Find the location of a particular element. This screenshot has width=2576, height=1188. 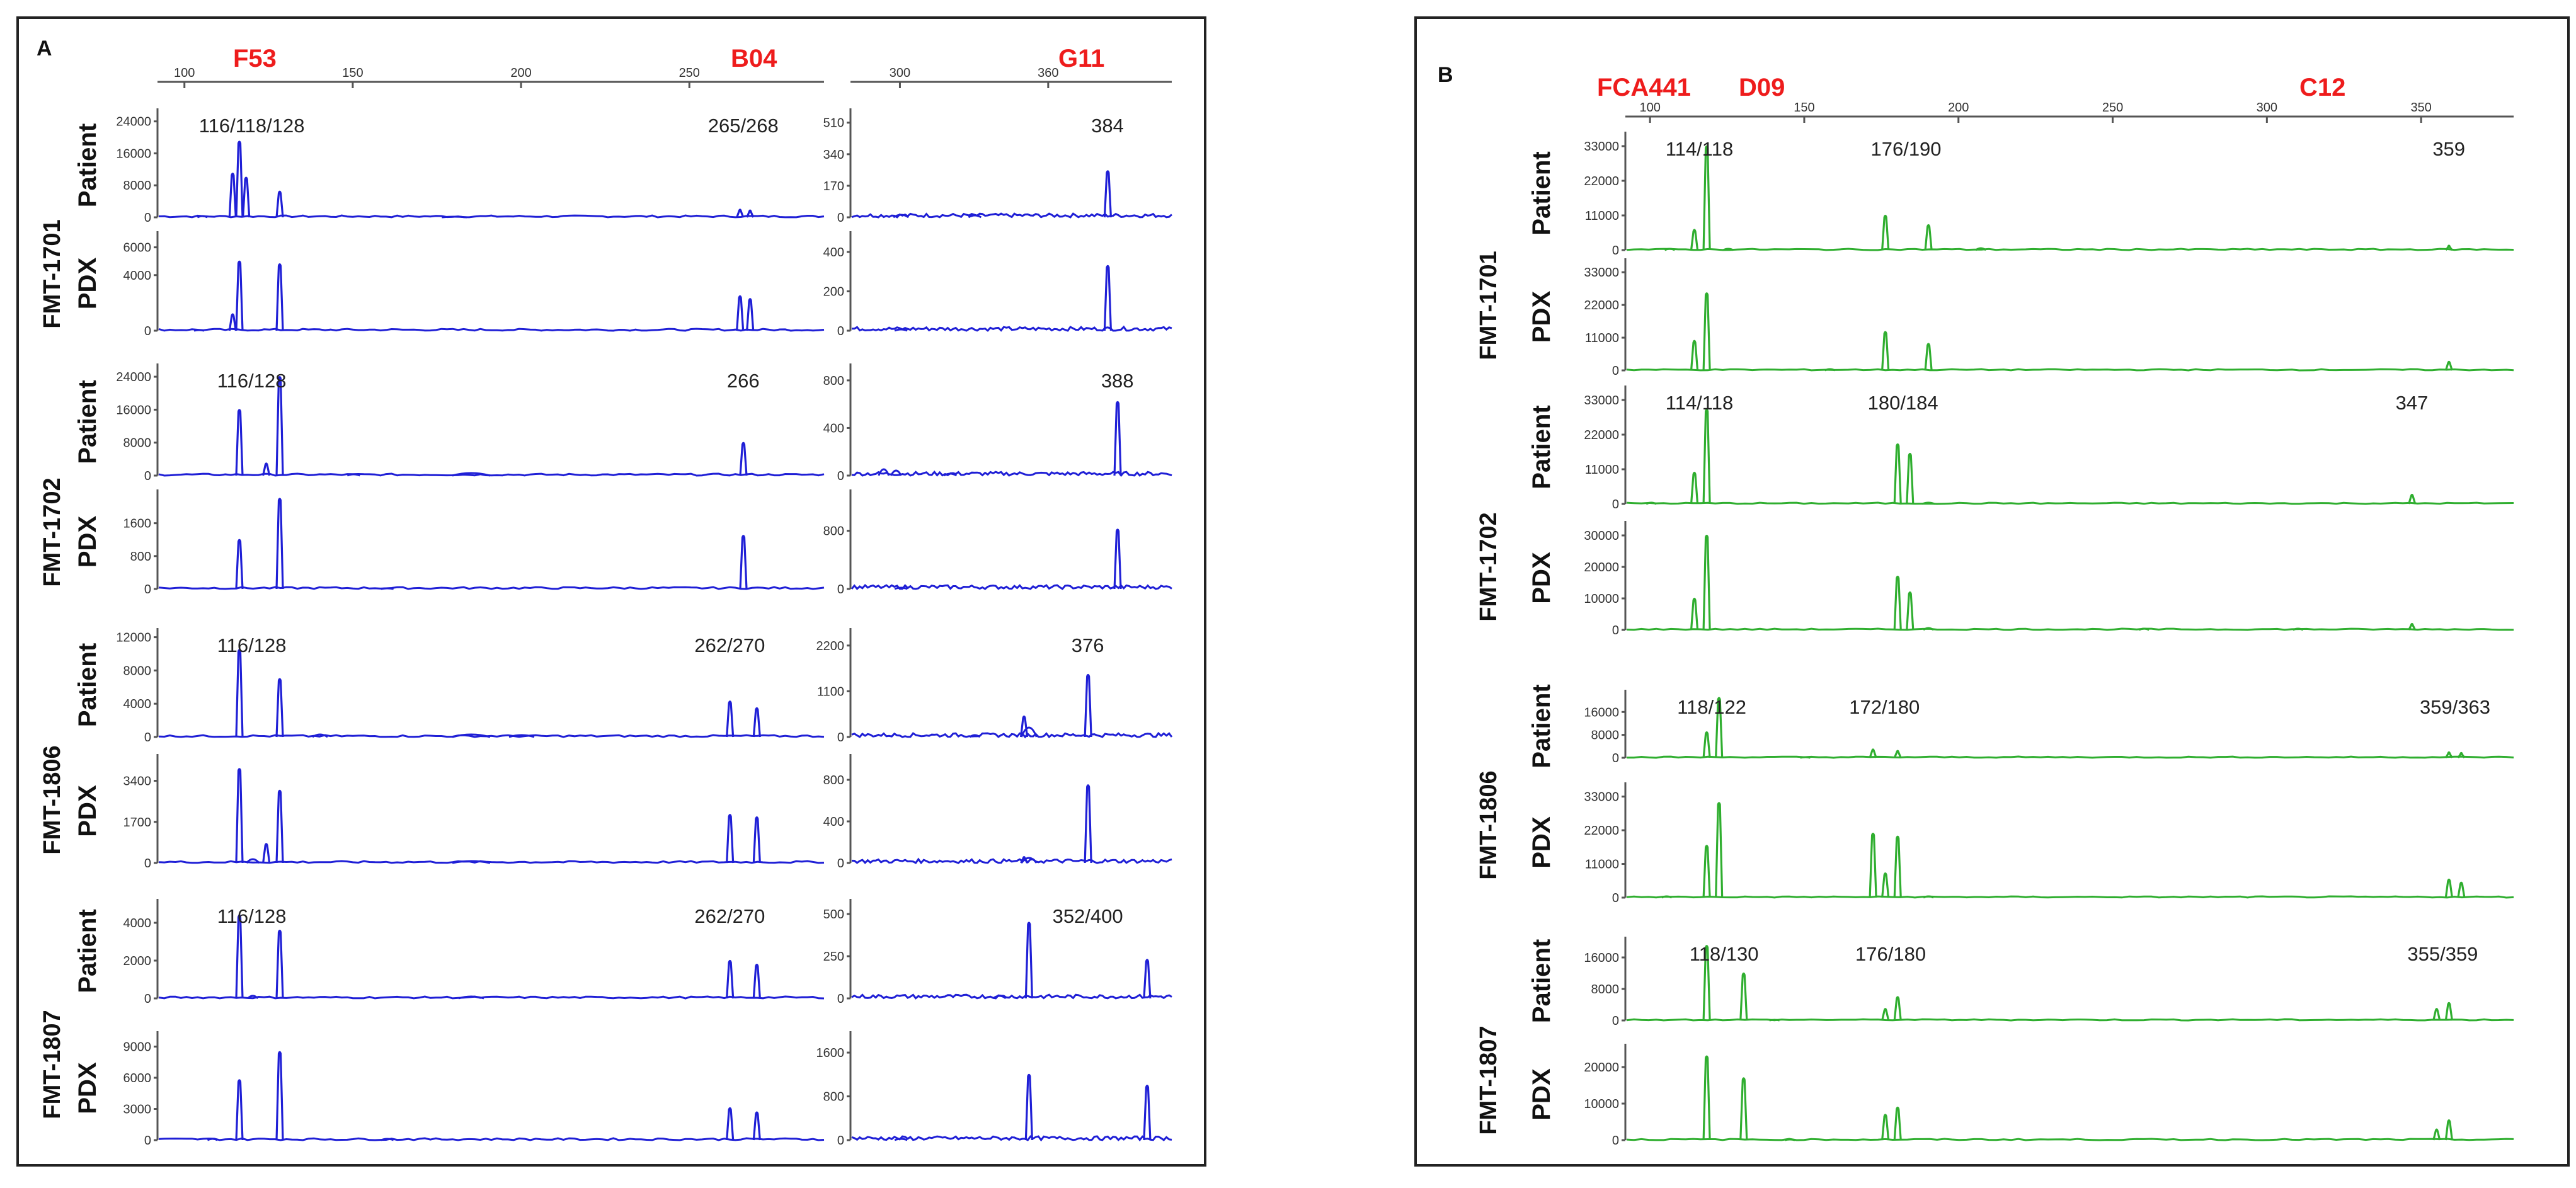

panel-a-row-5-right-y-tick-label-2: 2200 is located at coordinates (831, 646).